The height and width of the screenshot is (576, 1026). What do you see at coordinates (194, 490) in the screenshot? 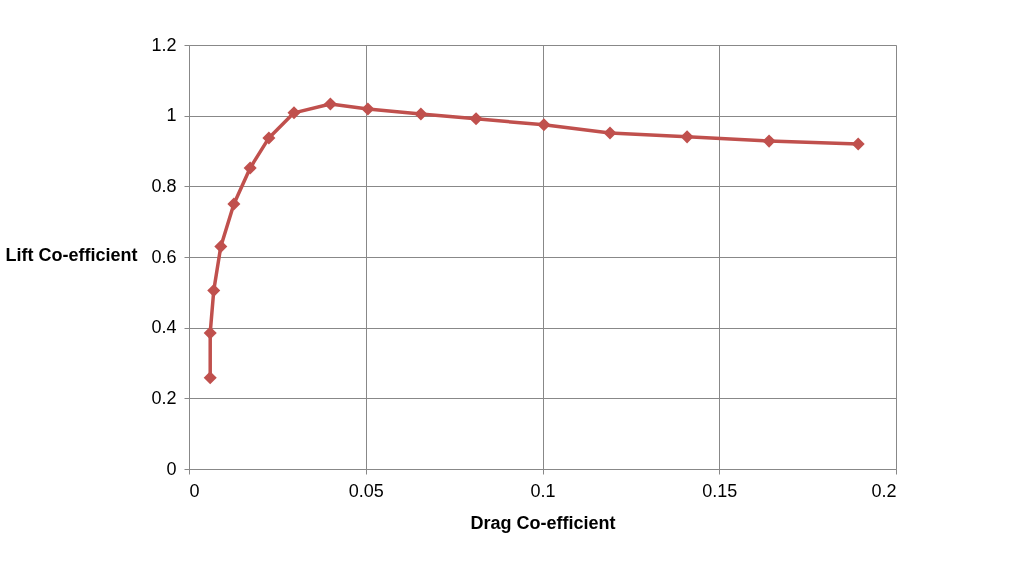
I see `x-tick-label: 0` at bounding box center [194, 490].